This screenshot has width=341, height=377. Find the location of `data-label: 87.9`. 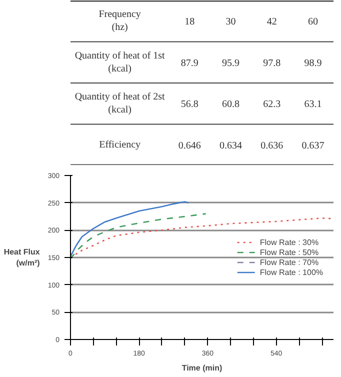

data-label: 87.9 is located at coordinates (189, 63).